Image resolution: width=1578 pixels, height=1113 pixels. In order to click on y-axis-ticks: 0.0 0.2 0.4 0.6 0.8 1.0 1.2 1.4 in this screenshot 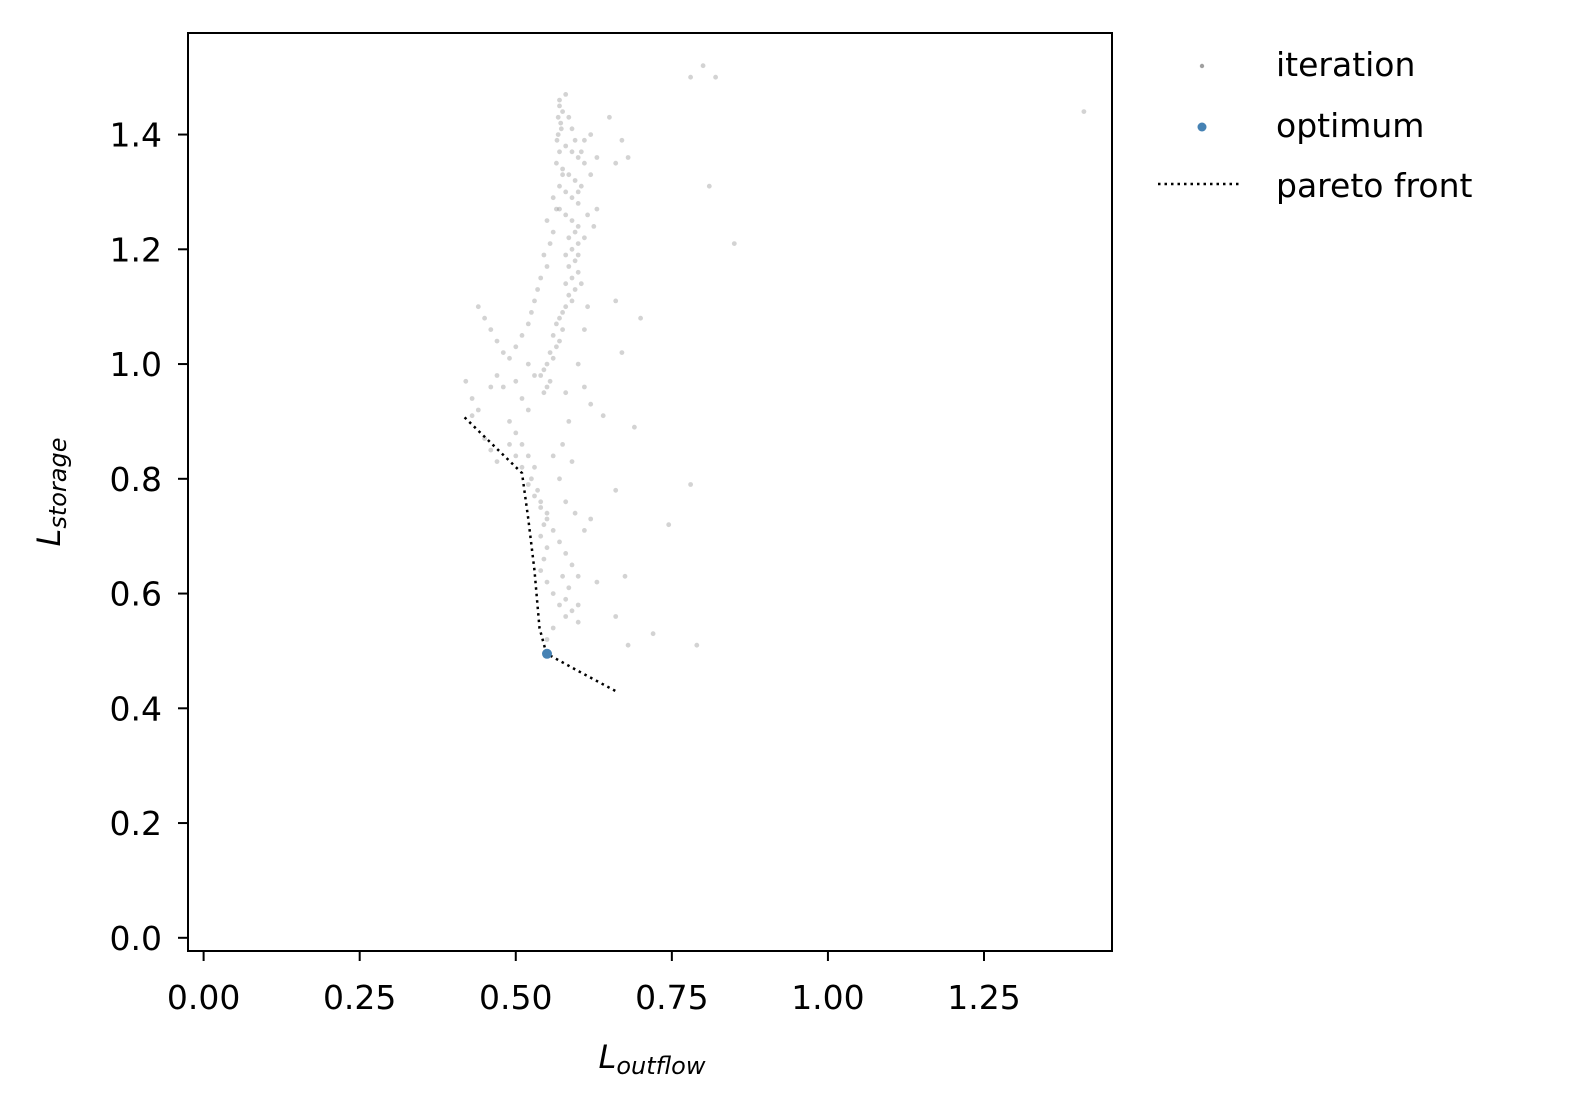, I will do `click(149, 537)`.